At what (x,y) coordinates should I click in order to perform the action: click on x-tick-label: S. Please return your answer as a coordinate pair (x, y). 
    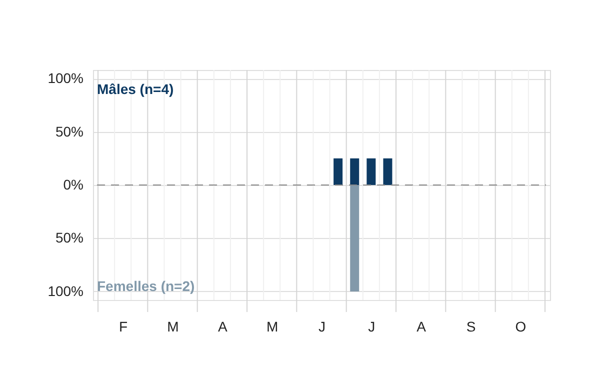
    Looking at the image, I should click on (471, 326).